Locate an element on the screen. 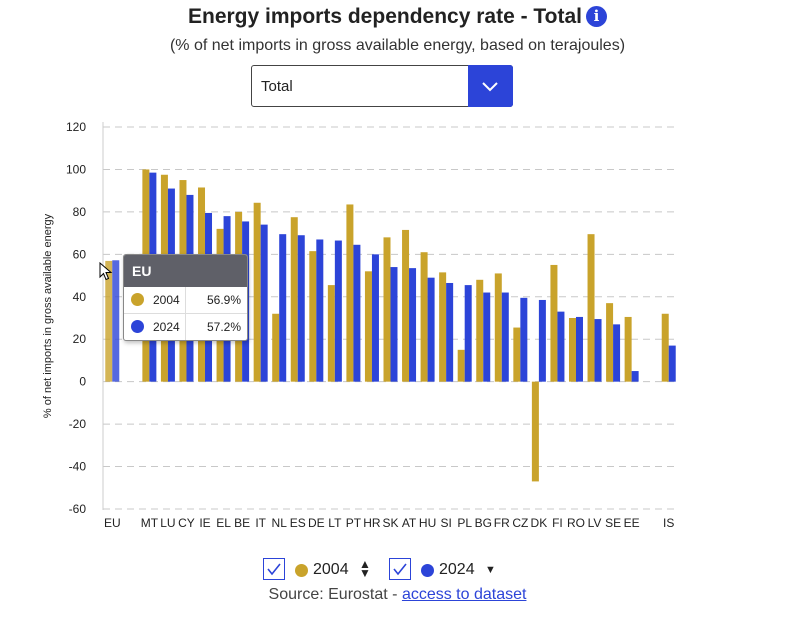  x-tick-label: LV is located at coordinates (595, 523).